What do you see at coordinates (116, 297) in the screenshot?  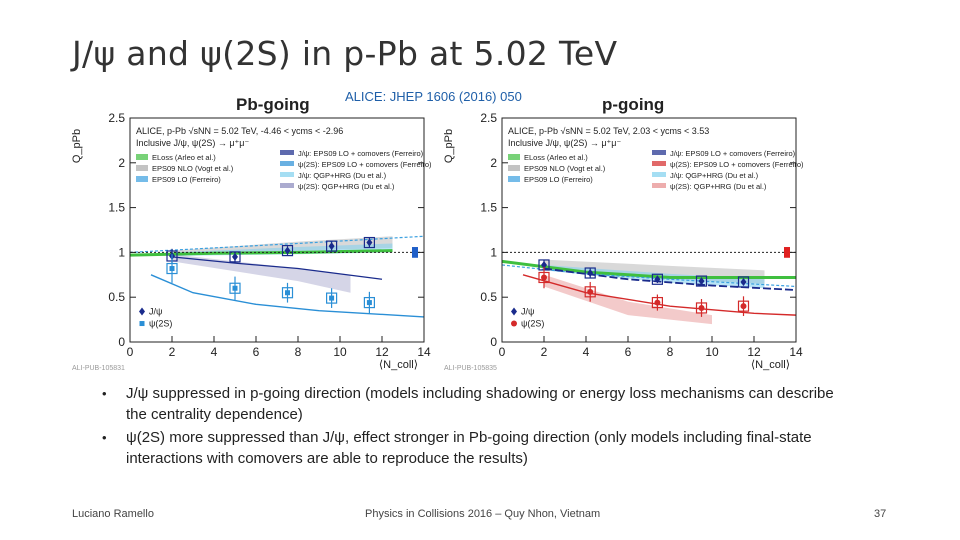 I see `y-tick-label: 0.5` at bounding box center [116, 297].